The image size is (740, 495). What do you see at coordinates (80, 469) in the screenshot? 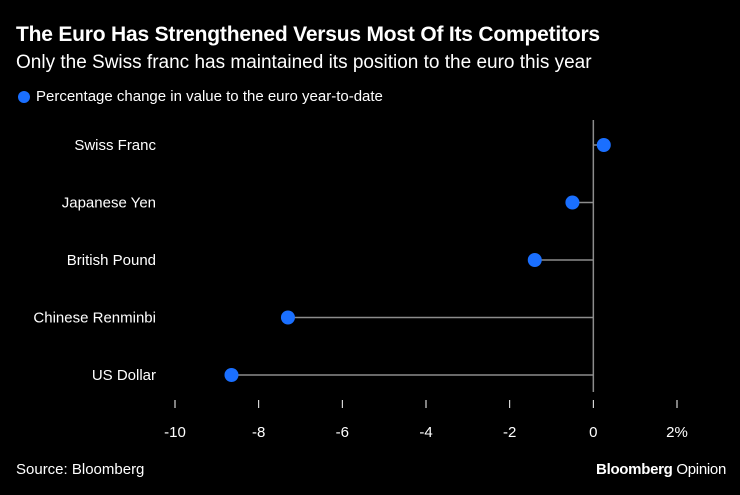
I see `source-note: Source: Bloomberg` at bounding box center [80, 469].